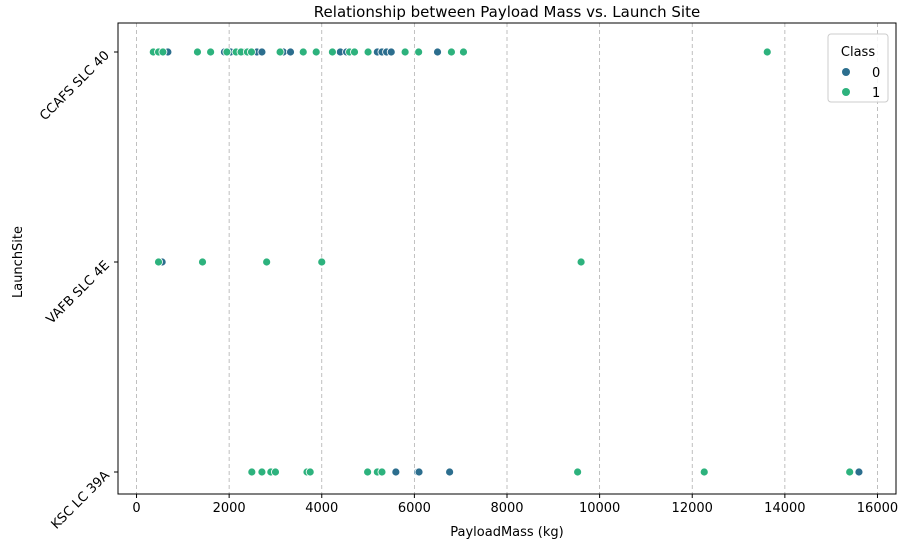  I want to click on x-tick-label: 12000, so click(692, 508).